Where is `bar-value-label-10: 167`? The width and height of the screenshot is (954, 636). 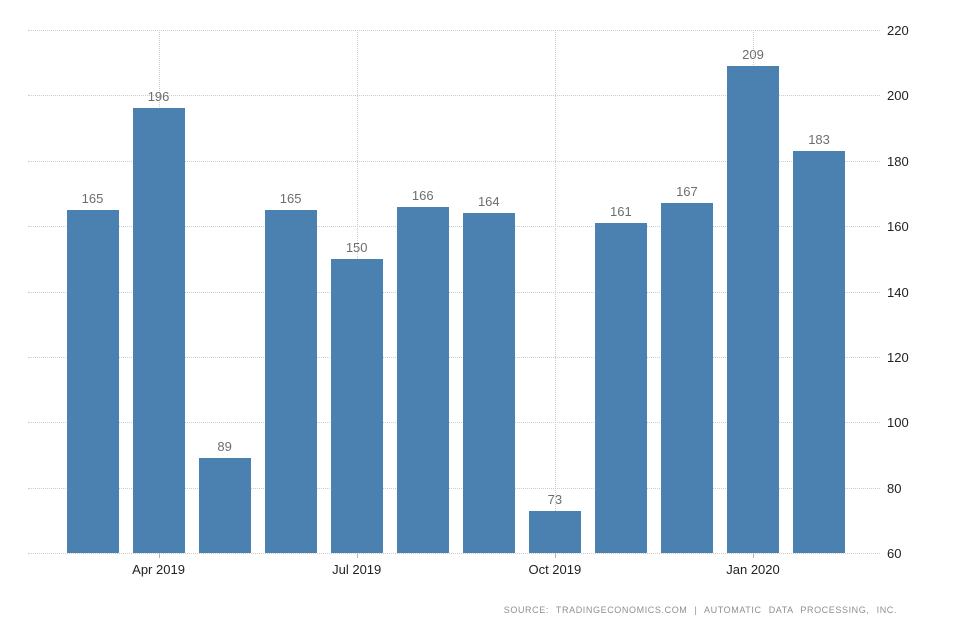
bar-value-label-10: 167 is located at coordinates (687, 192).